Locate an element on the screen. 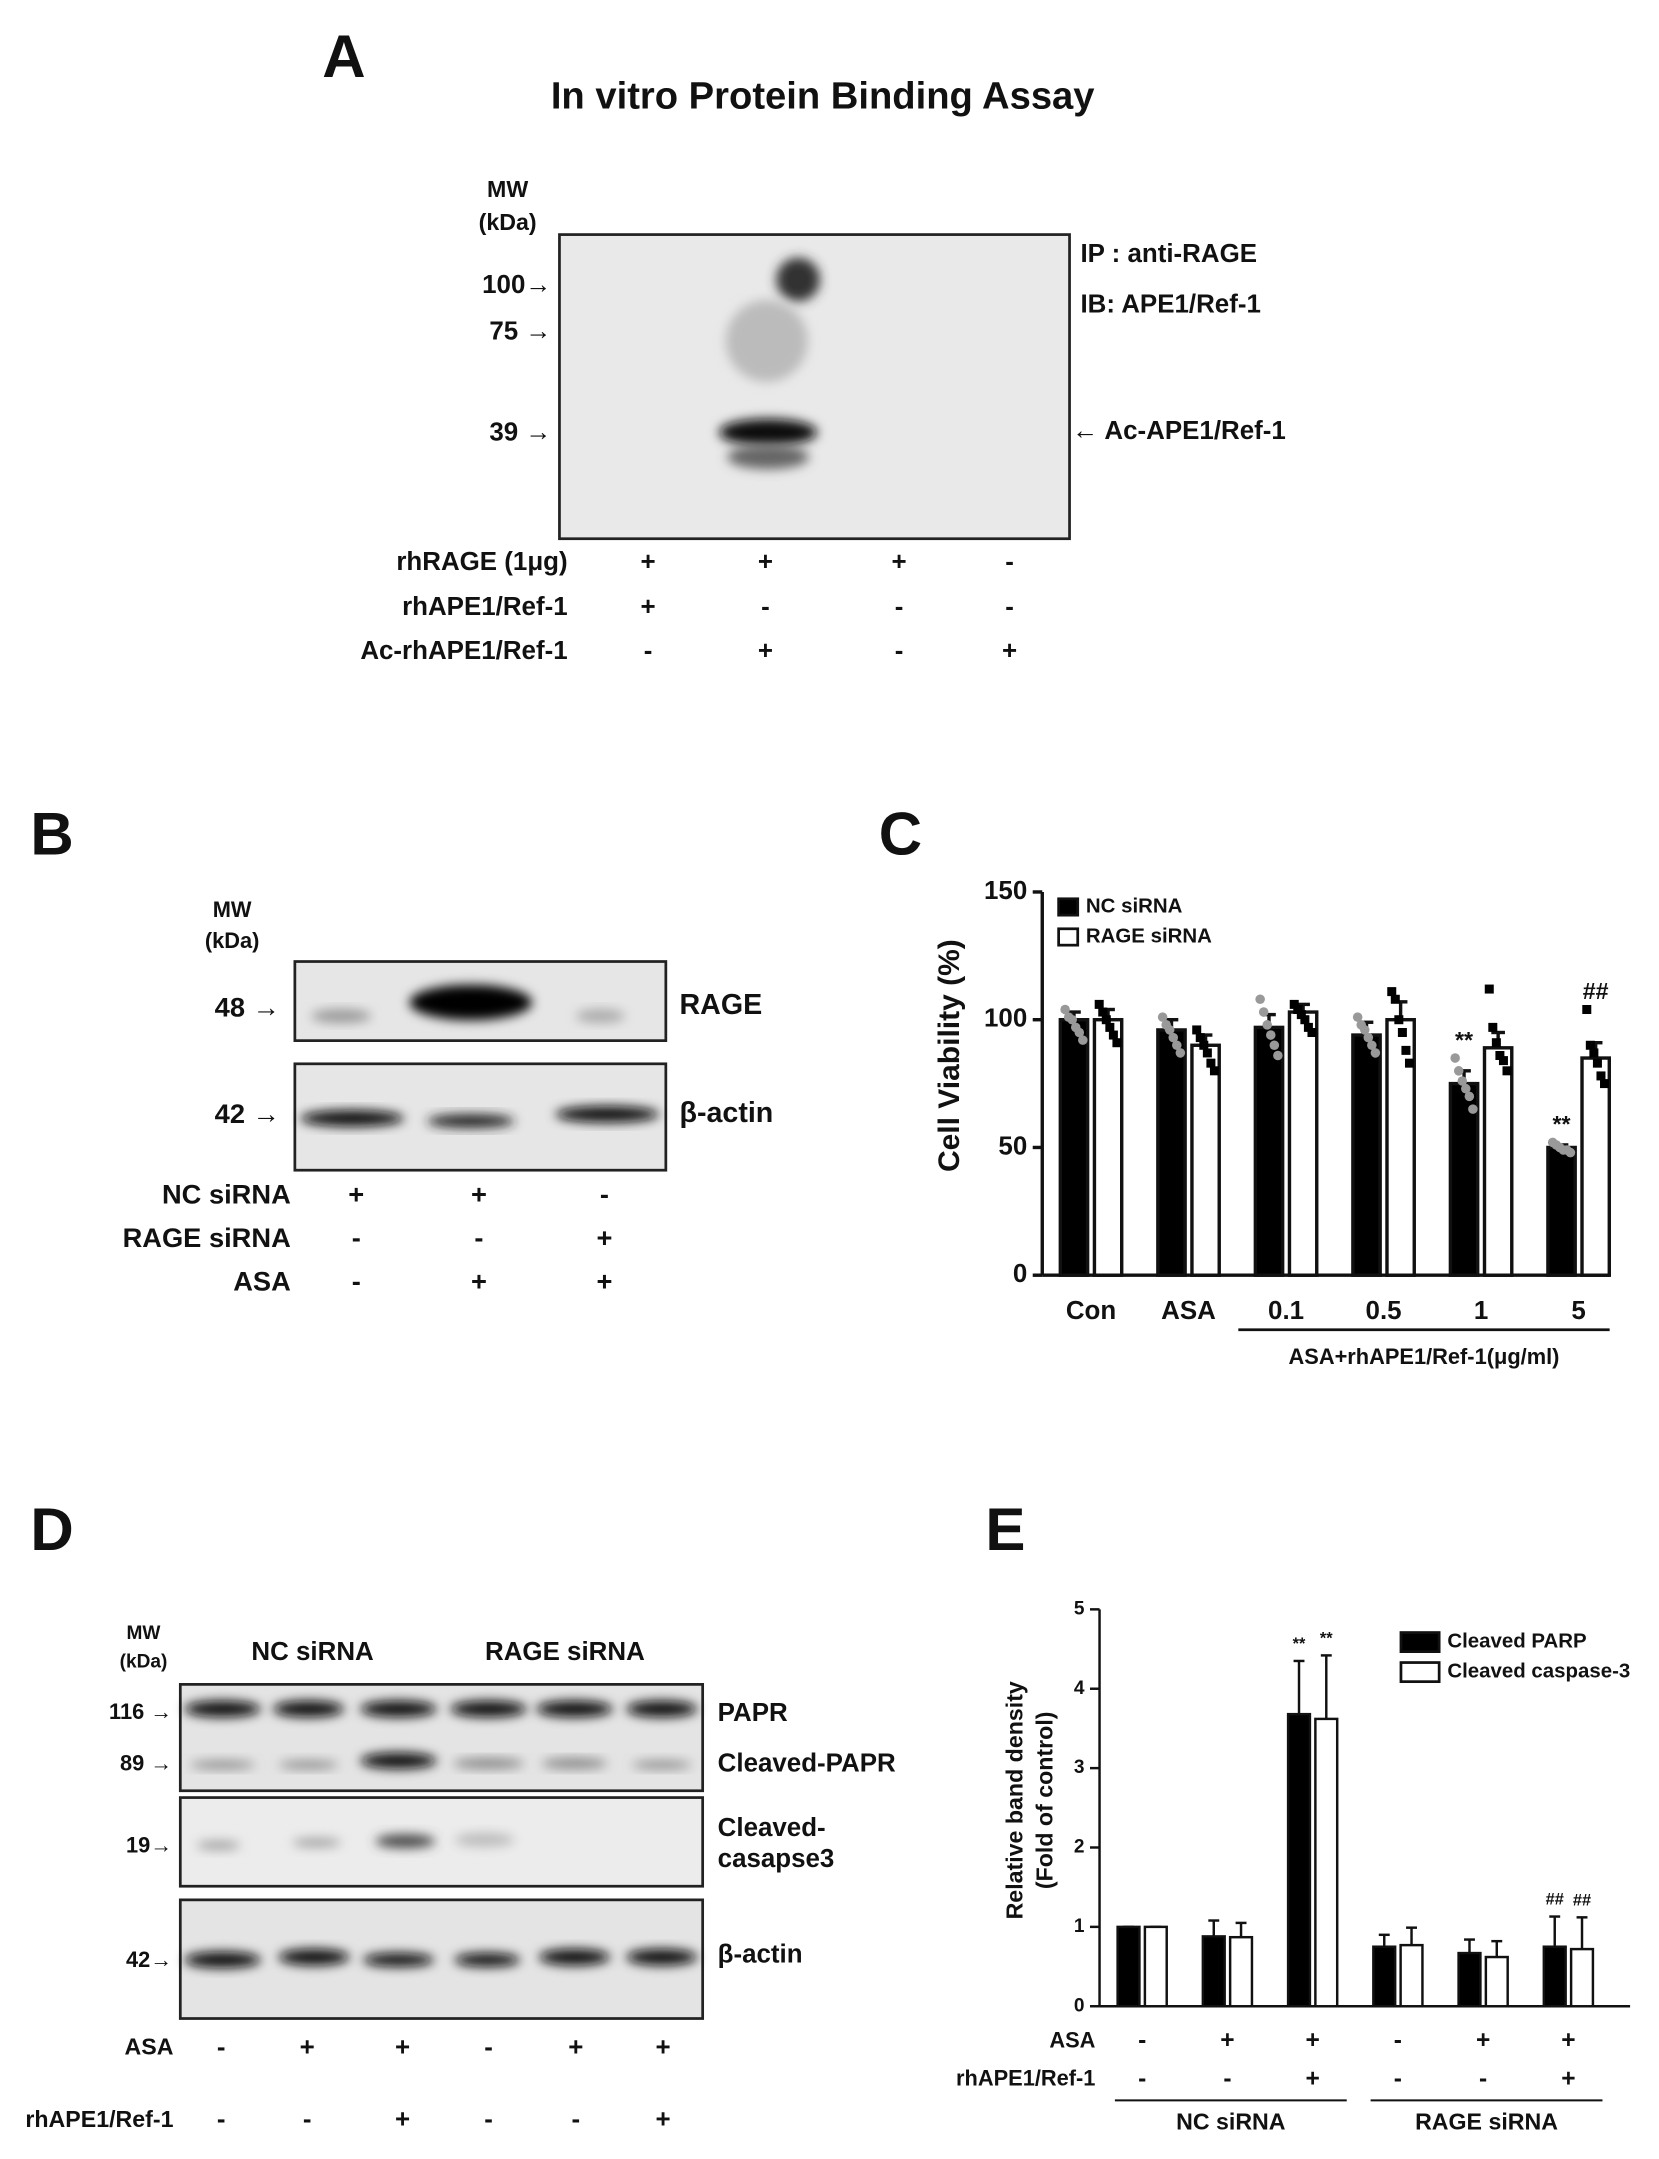 This screenshot has height=2159, width=1659. mw-header: (kDa) is located at coordinates (144, 1662).